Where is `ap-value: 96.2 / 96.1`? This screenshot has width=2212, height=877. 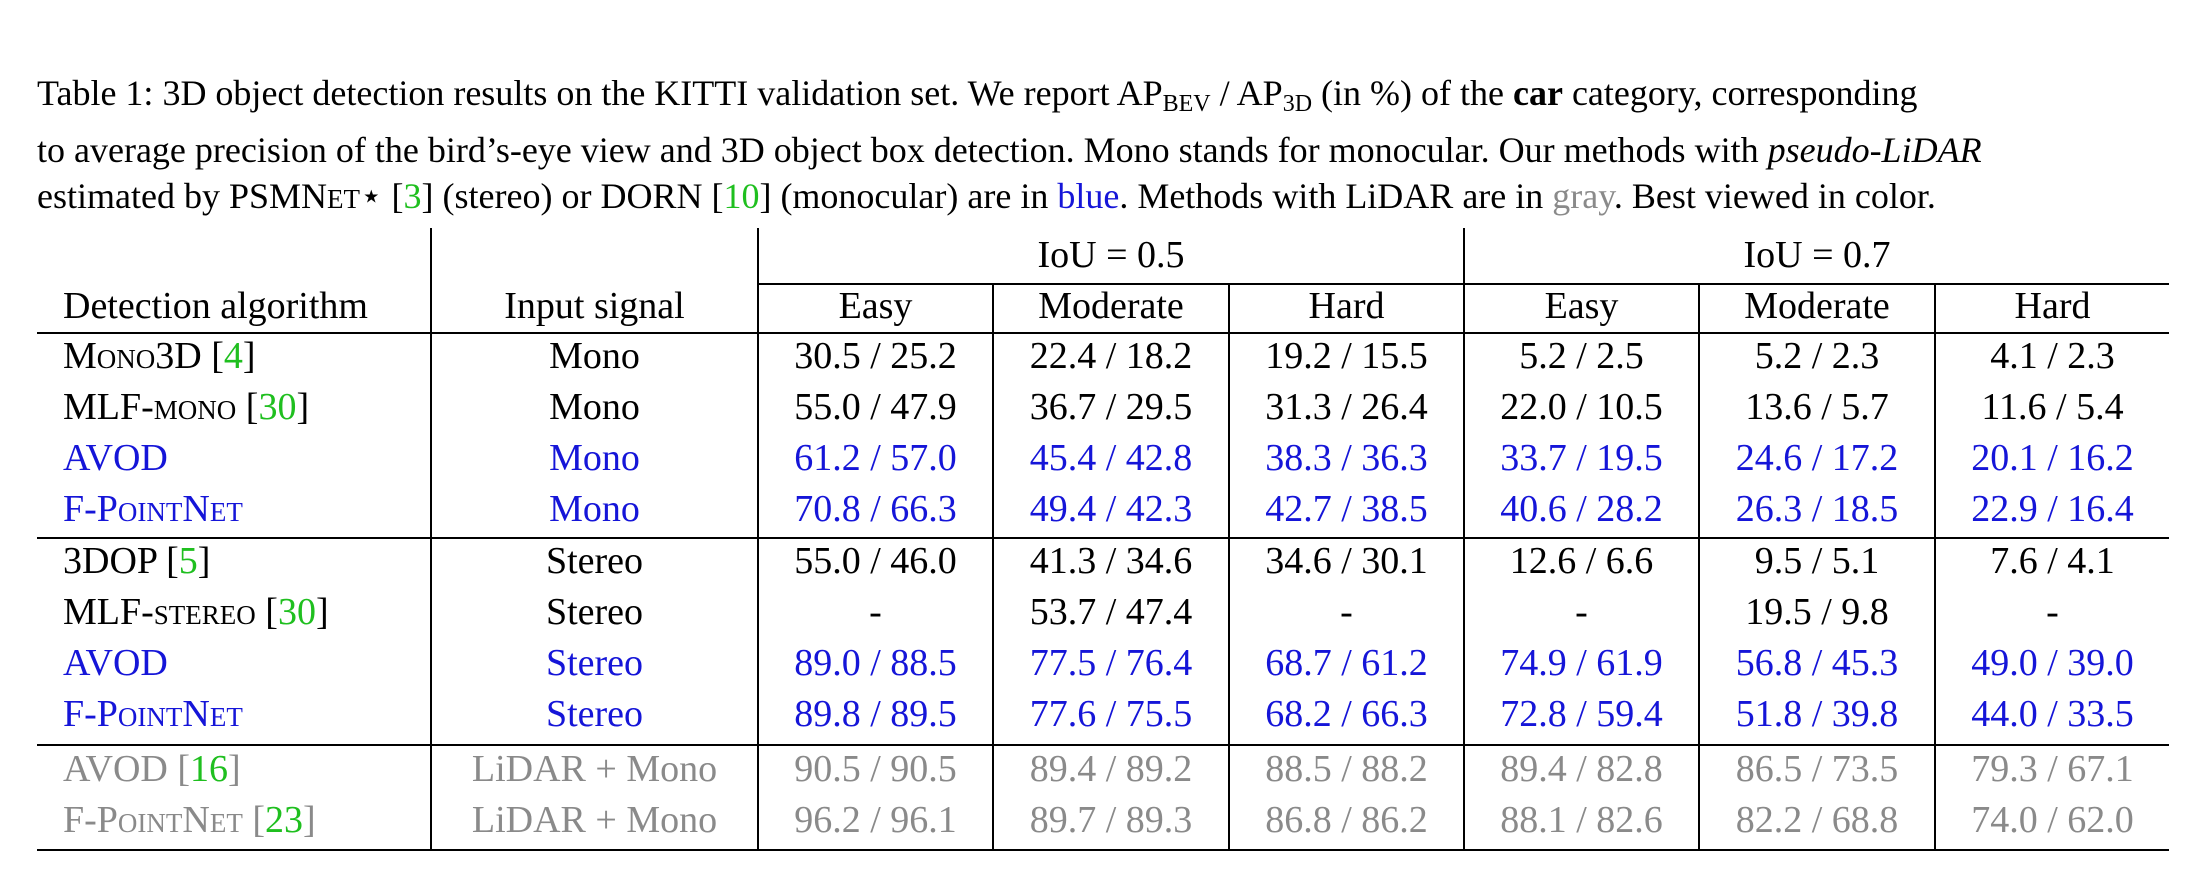
ap-value: 96.2 / 96.1 is located at coordinates (875, 820).